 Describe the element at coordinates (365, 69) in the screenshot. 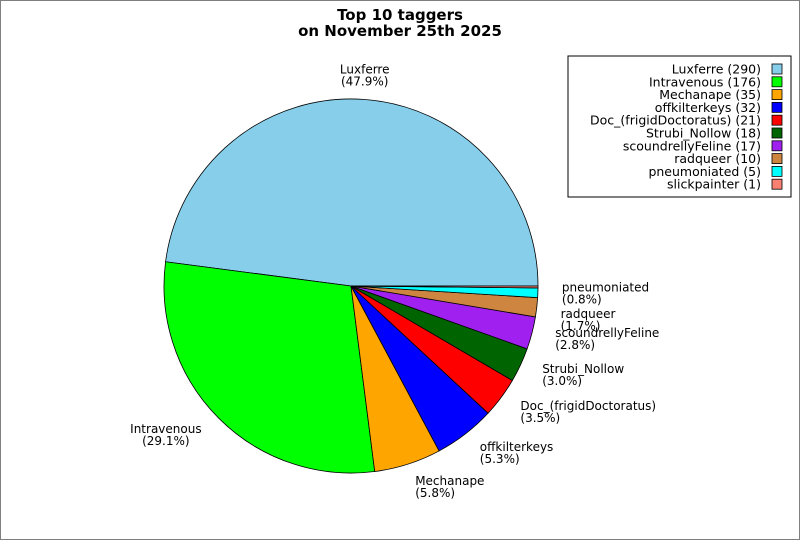

I see `slice-label-luxferre: Luxferre` at that location.